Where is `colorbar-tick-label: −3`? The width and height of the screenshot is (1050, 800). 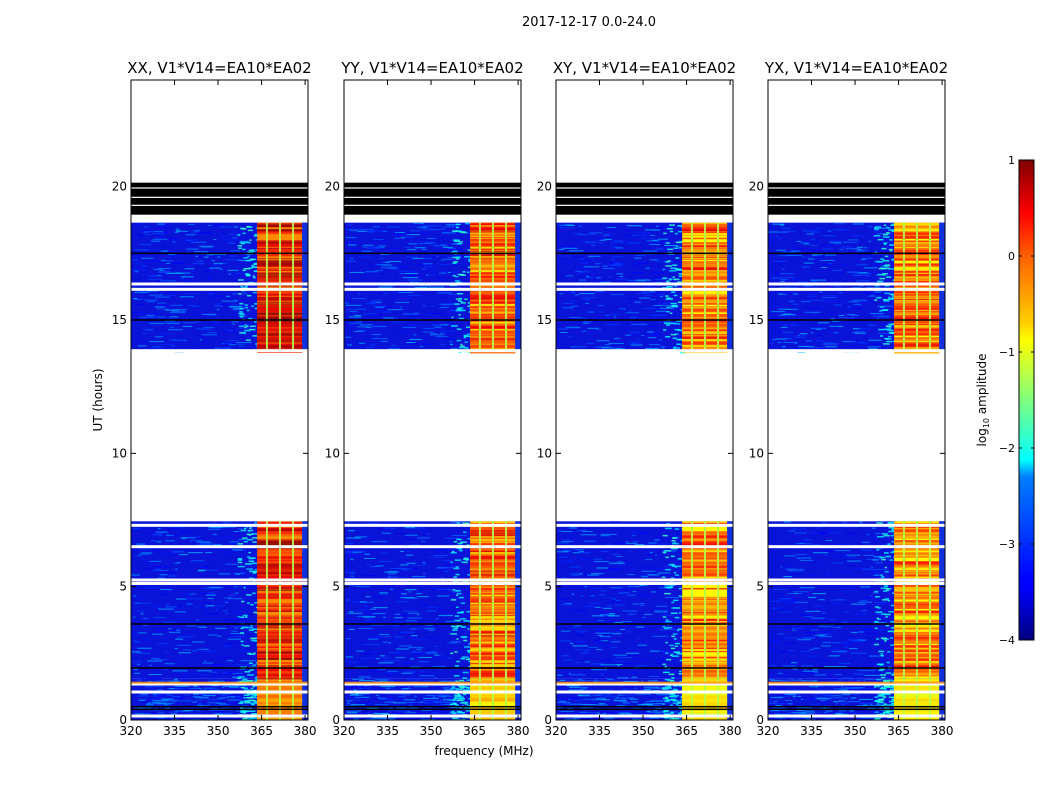
colorbar-tick-label: −3 is located at coordinates (1007, 544).